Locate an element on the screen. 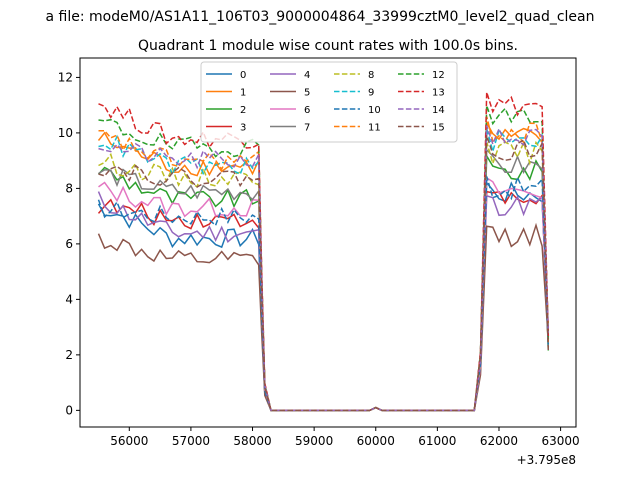 Image resolution: width=640 pixels, height=480 pixels. y-tick-label: 8 is located at coordinates (69, 188).